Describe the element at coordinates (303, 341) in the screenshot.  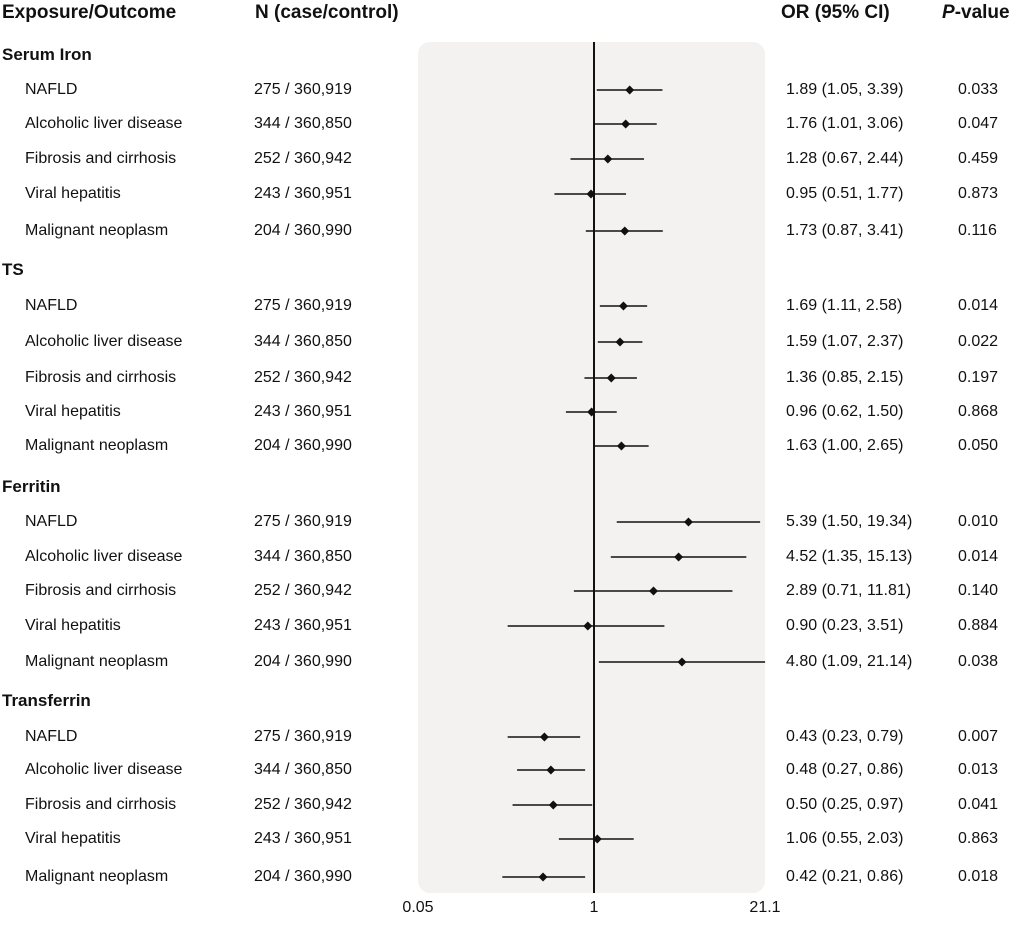
I see `case-control-count: 344 / 360,850` at that location.